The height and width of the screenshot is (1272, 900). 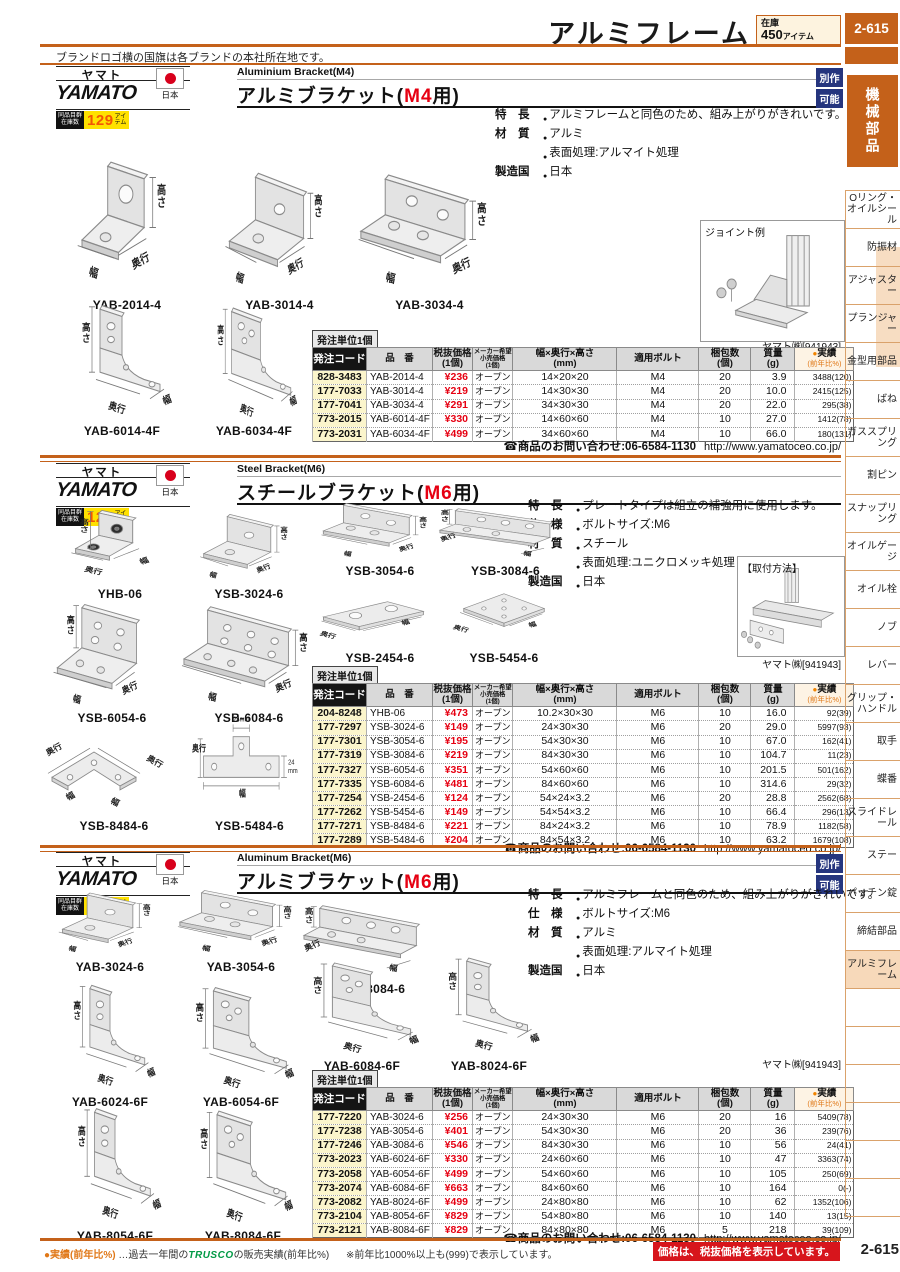 I want to click on sidebar-item: Oリング・オイルシール, so click(x=873, y=210).